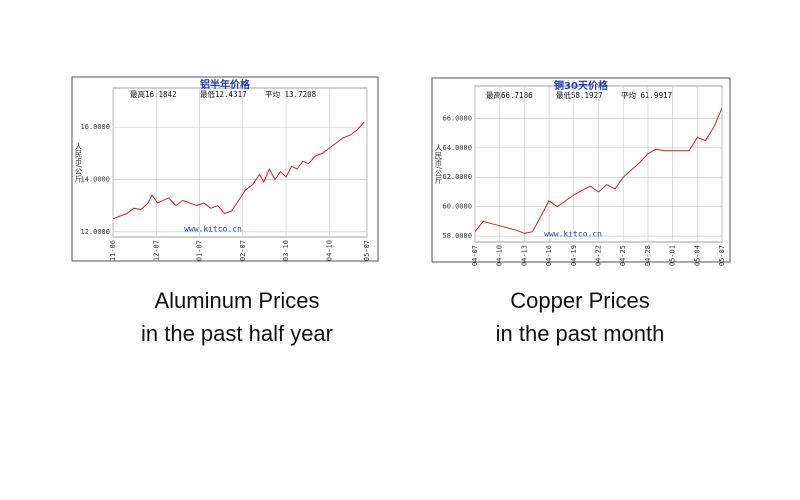 This screenshot has width=800, height=500. What do you see at coordinates (223, 94) in the screenshot?
I see `stat: 最低12.4317` at bounding box center [223, 94].